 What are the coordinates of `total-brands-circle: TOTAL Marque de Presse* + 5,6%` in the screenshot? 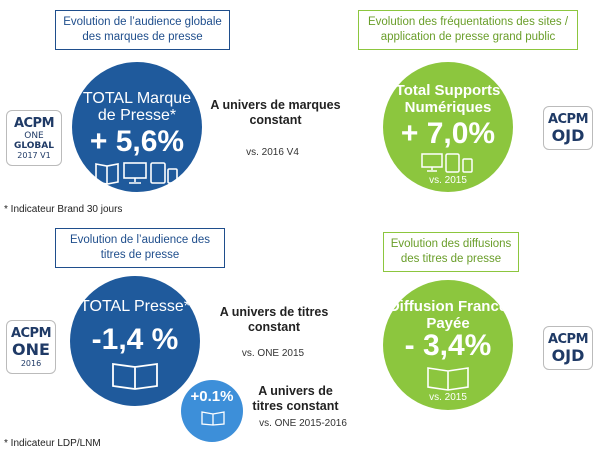 It's located at (137, 127).